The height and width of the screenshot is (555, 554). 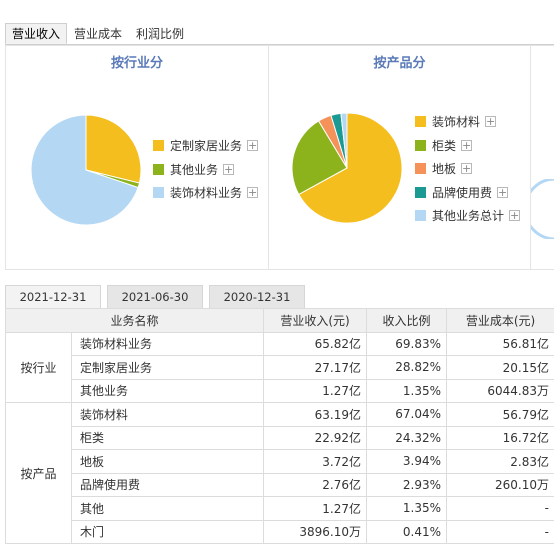 I want to click on legend-item-decor: 装饰材料 +, so click(x=467, y=122).